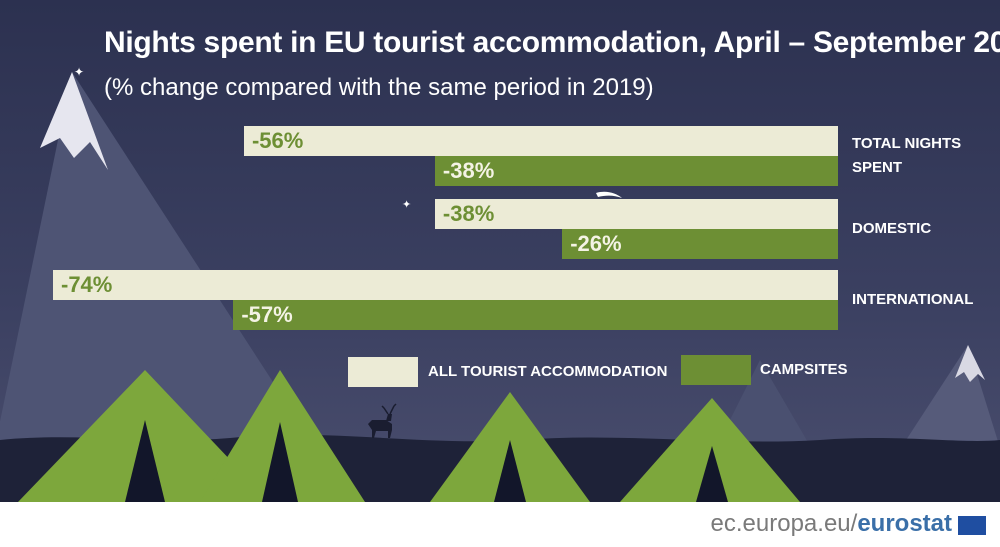  What do you see at coordinates (74, 121) in the screenshot?
I see `mountain-snowcap` at bounding box center [74, 121].